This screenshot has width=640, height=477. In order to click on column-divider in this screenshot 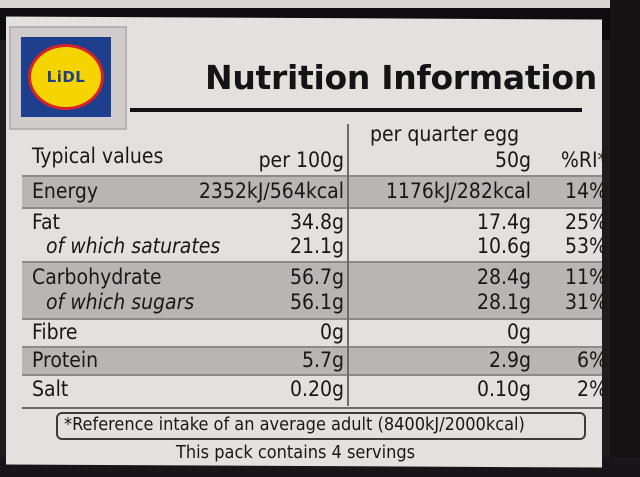, I will do `click(348, 265)`.